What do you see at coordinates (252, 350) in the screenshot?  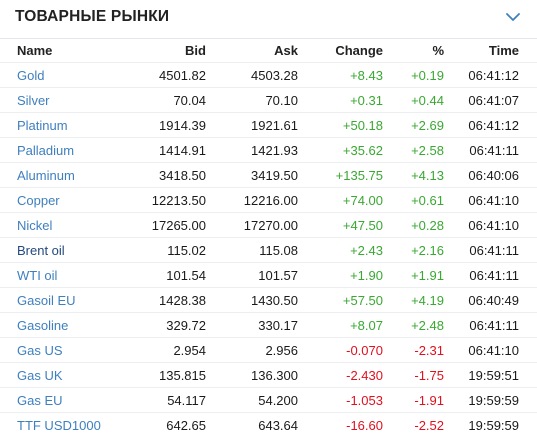 I see `ask-value: 2.956` at bounding box center [252, 350].